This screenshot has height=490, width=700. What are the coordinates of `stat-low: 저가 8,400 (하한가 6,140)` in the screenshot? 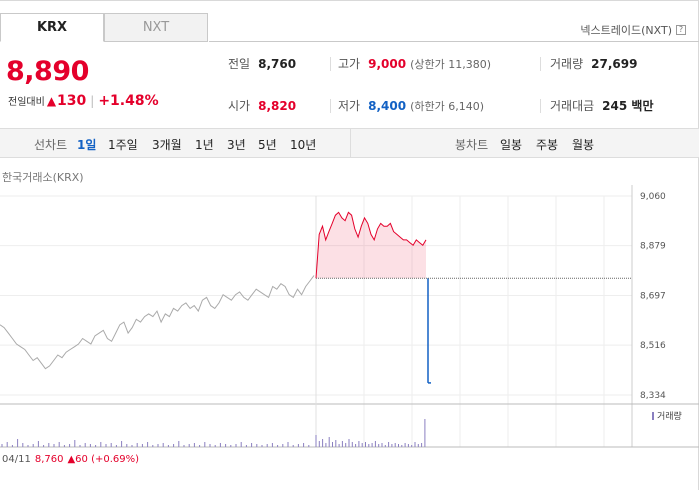 It's located at (411, 105).